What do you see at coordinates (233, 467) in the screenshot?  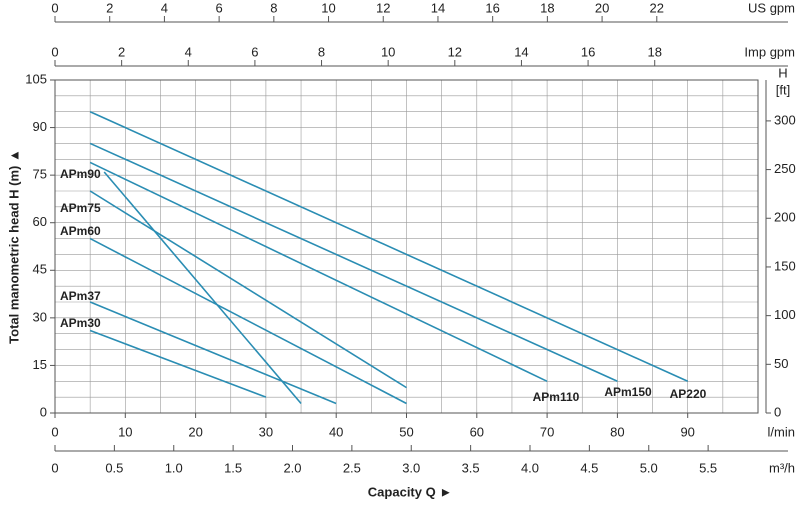 I see `secondary-tick-label: 1.5` at bounding box center [233, 467].